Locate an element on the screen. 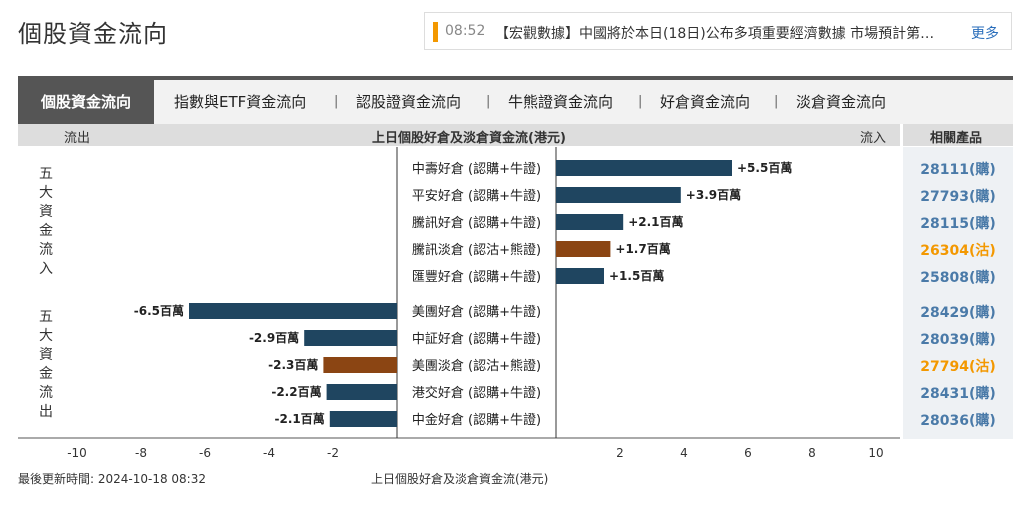  x-tick-label: -2 is located at coordinates (333, 453).